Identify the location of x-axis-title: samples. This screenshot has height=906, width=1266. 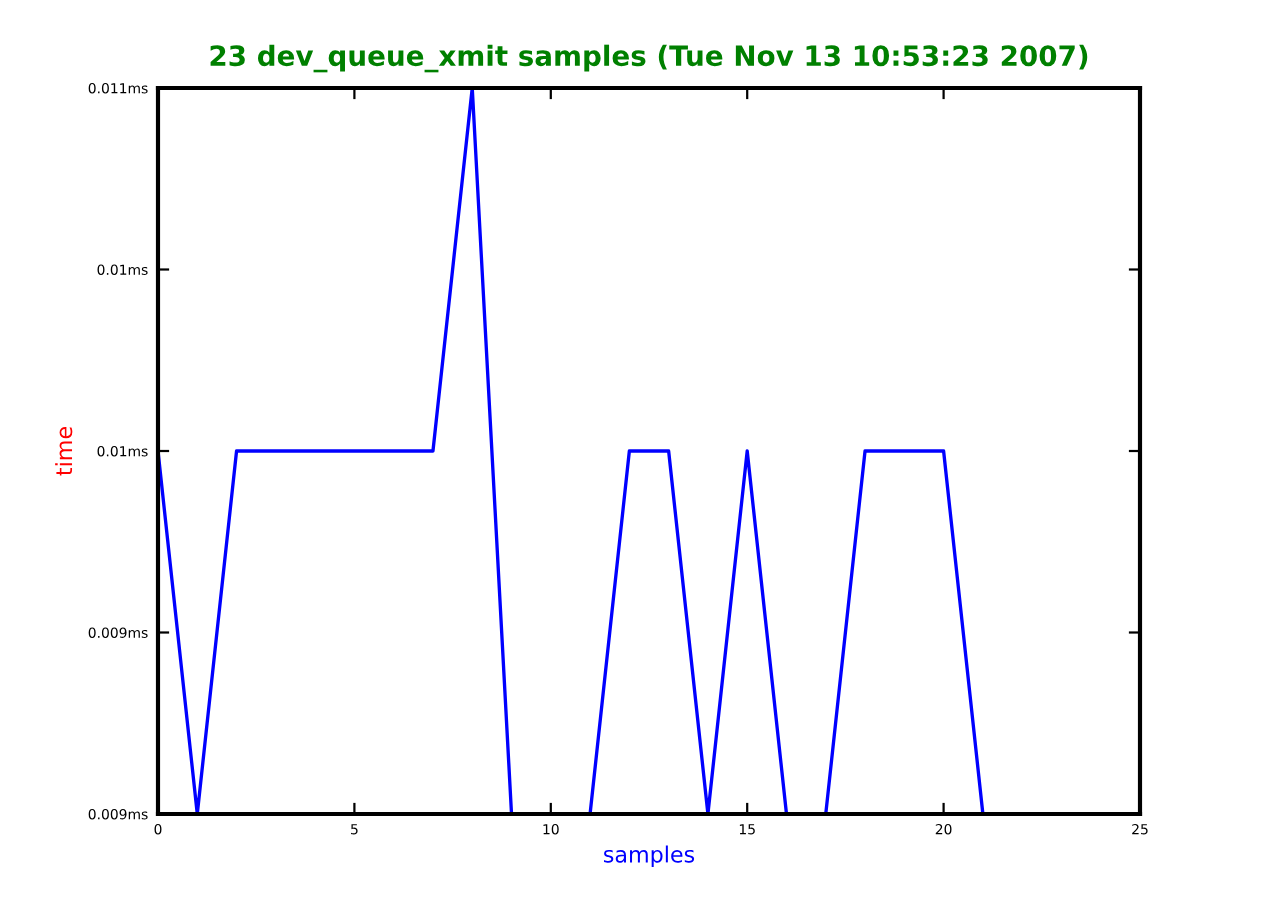
(649, 856).